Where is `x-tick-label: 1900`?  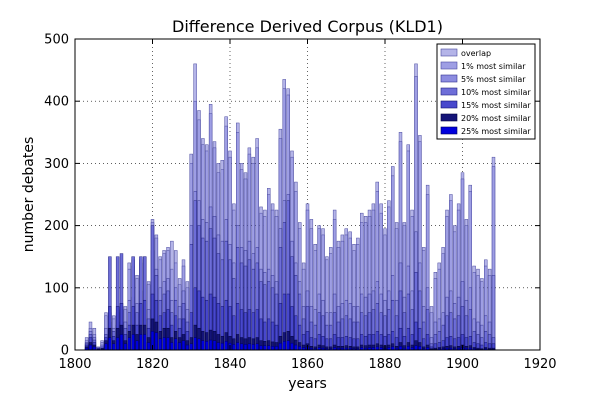 x-tick-label: 1900 is located at coordinates (462, 364).